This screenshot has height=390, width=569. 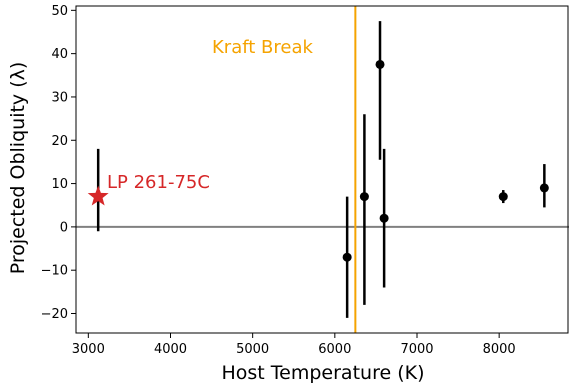 I want to click on y-tick-label: 30, so click(x=59, y=97).